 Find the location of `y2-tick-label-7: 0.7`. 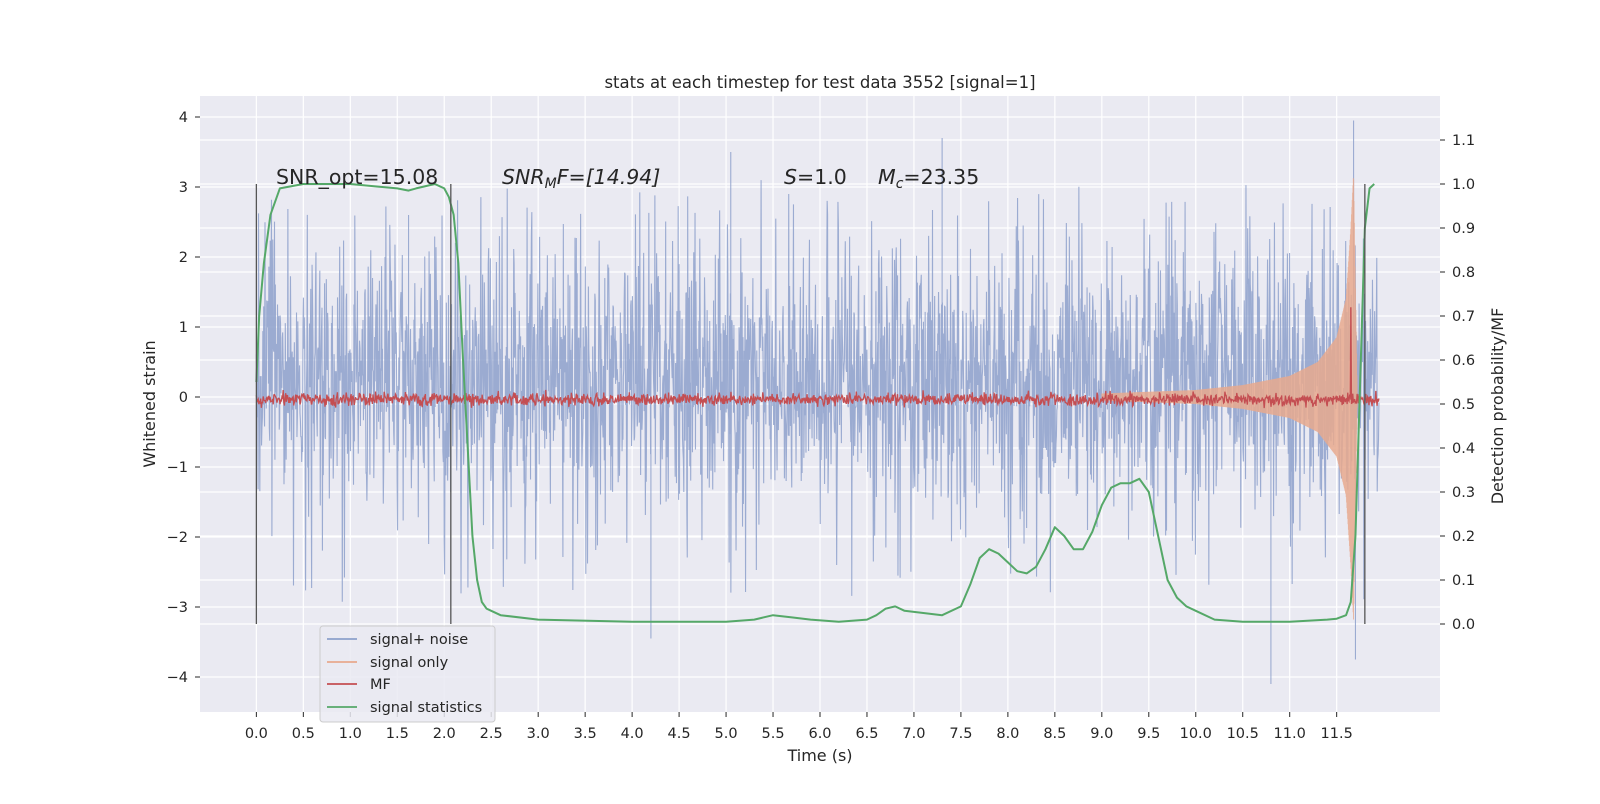

y2-tick-label-7: 0.7 is located at coordinates (1463, 317).